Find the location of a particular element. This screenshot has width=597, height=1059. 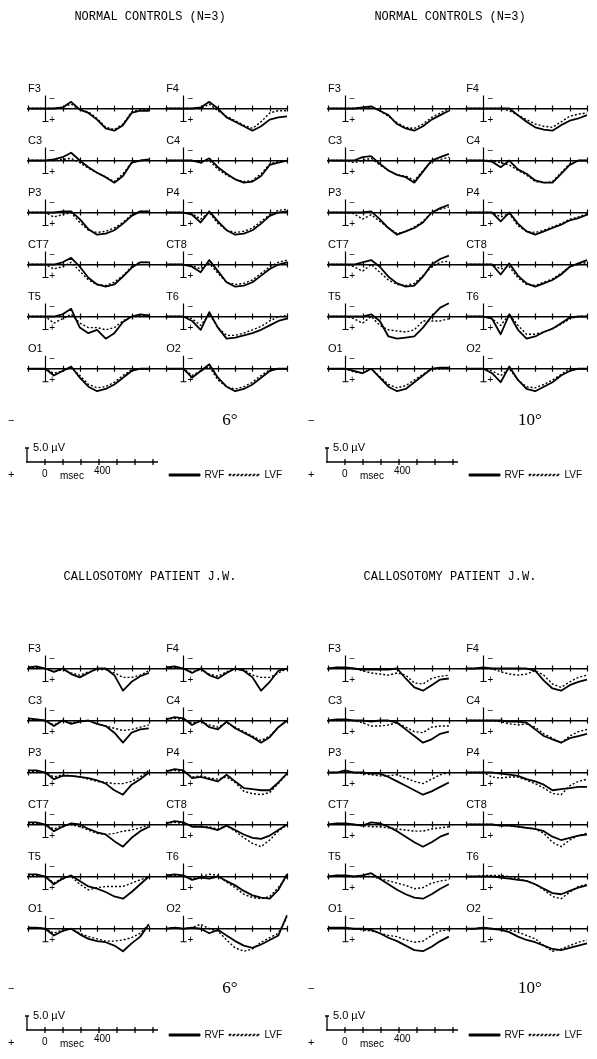

text: F3 is located at coordinates (334, 87).